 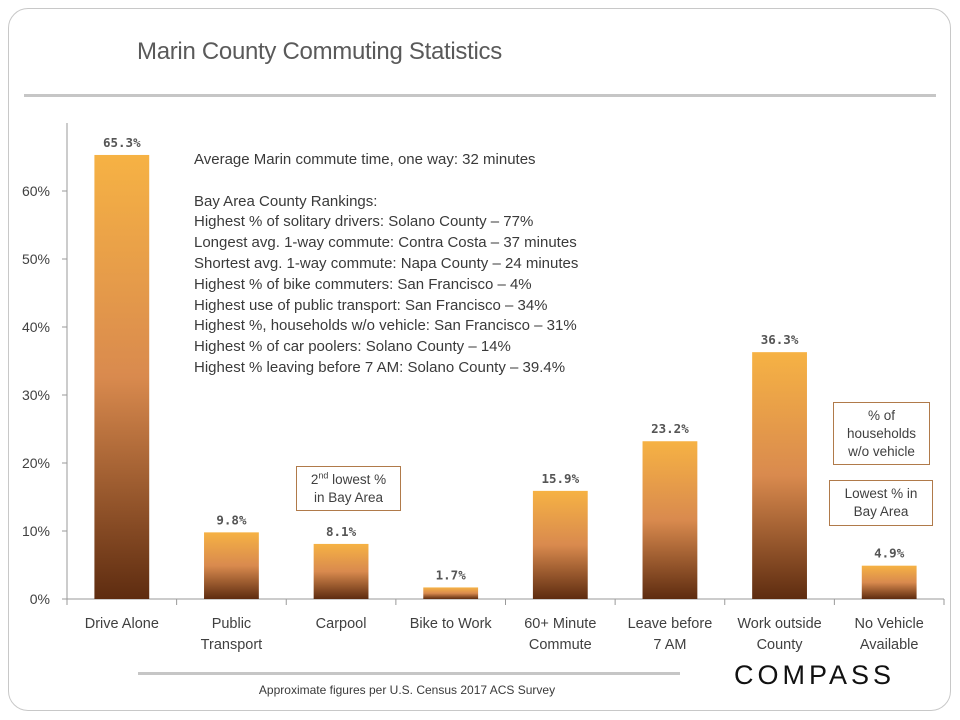 I want to click on households-callout-line2: households, so click(x=881, y=433).